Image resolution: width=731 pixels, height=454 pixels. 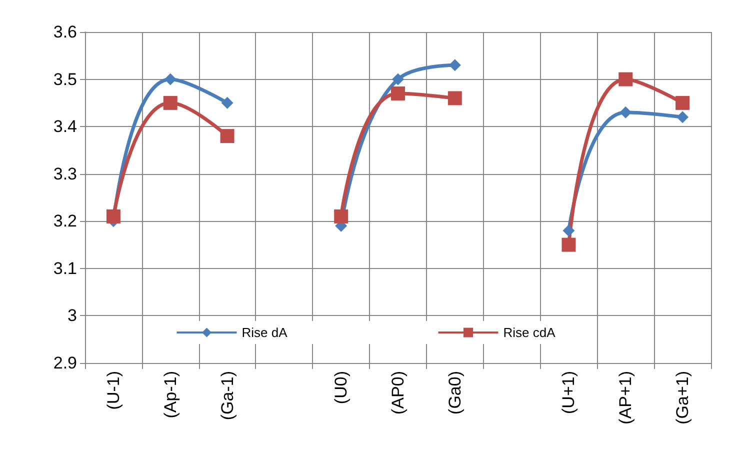 What do you see at coordinates (341, 387) in the screenshot?
I see `x-tick-label: (U0)` at bounding box center [341, 387].